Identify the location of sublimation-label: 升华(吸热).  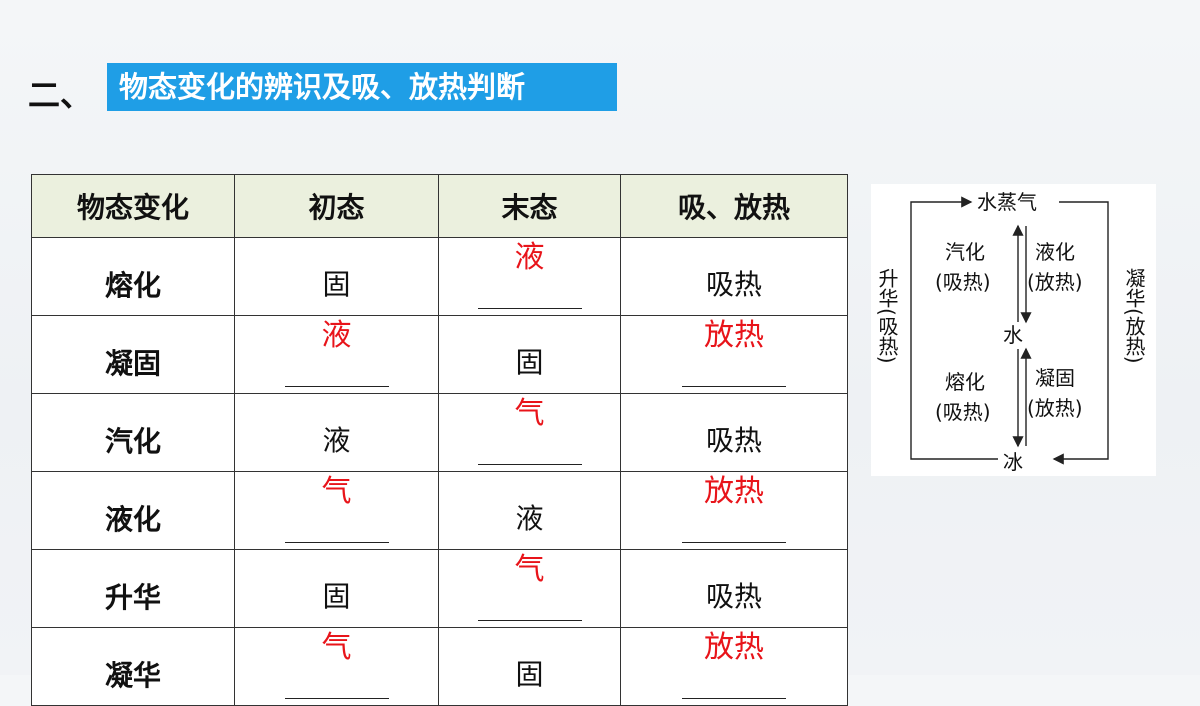
(887, 316).